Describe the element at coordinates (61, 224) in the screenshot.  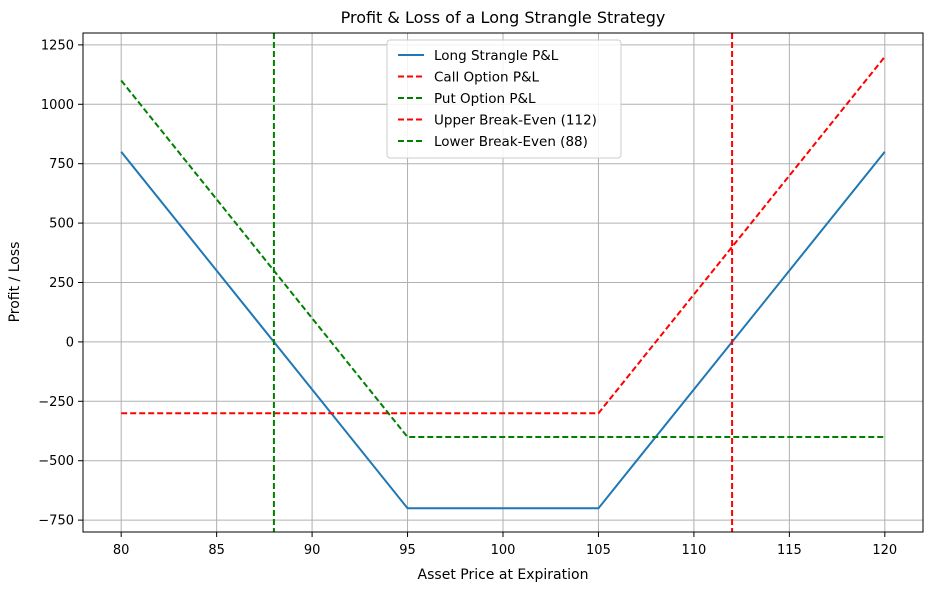
I see `y-tick-label: 500` at that location.